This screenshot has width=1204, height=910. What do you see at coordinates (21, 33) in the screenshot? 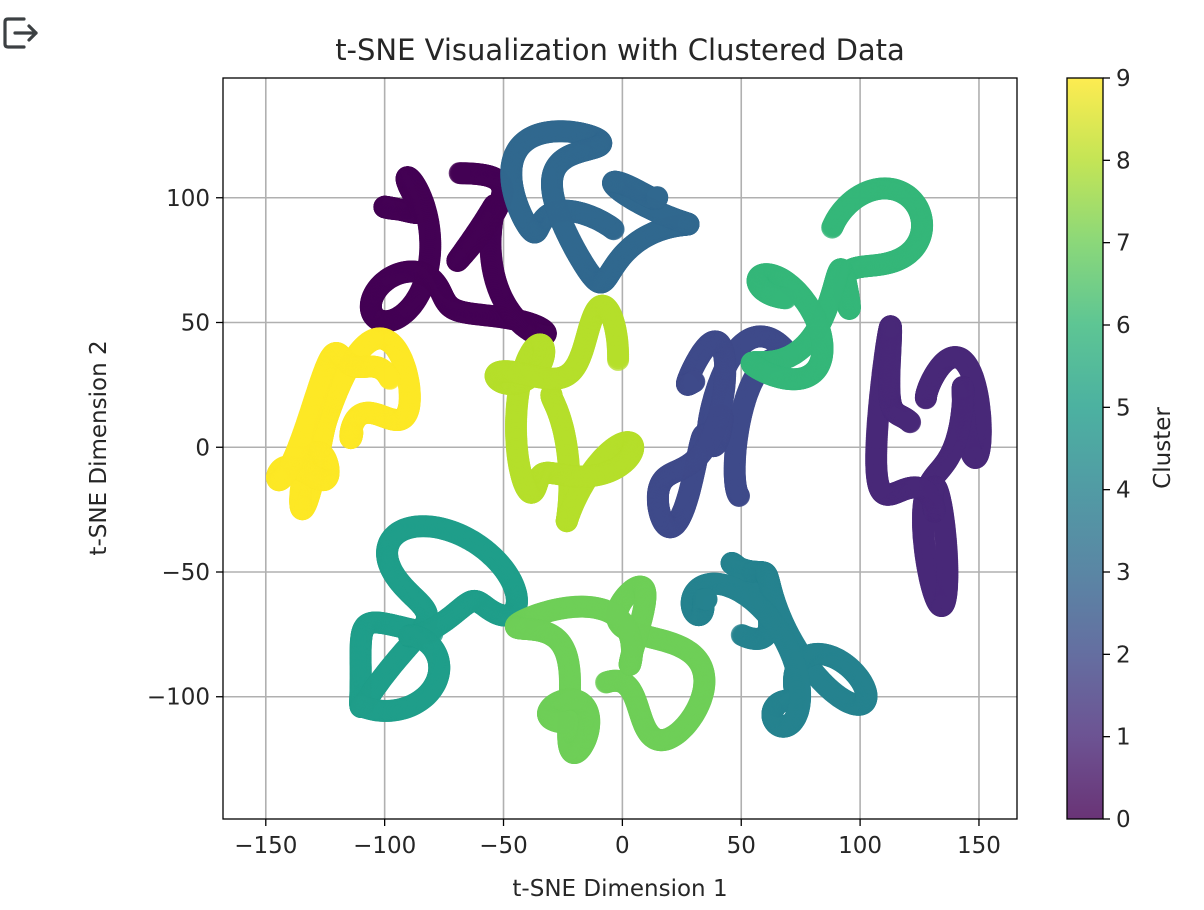
I see `export-arrow-icon` at bounding box center [21, 33].